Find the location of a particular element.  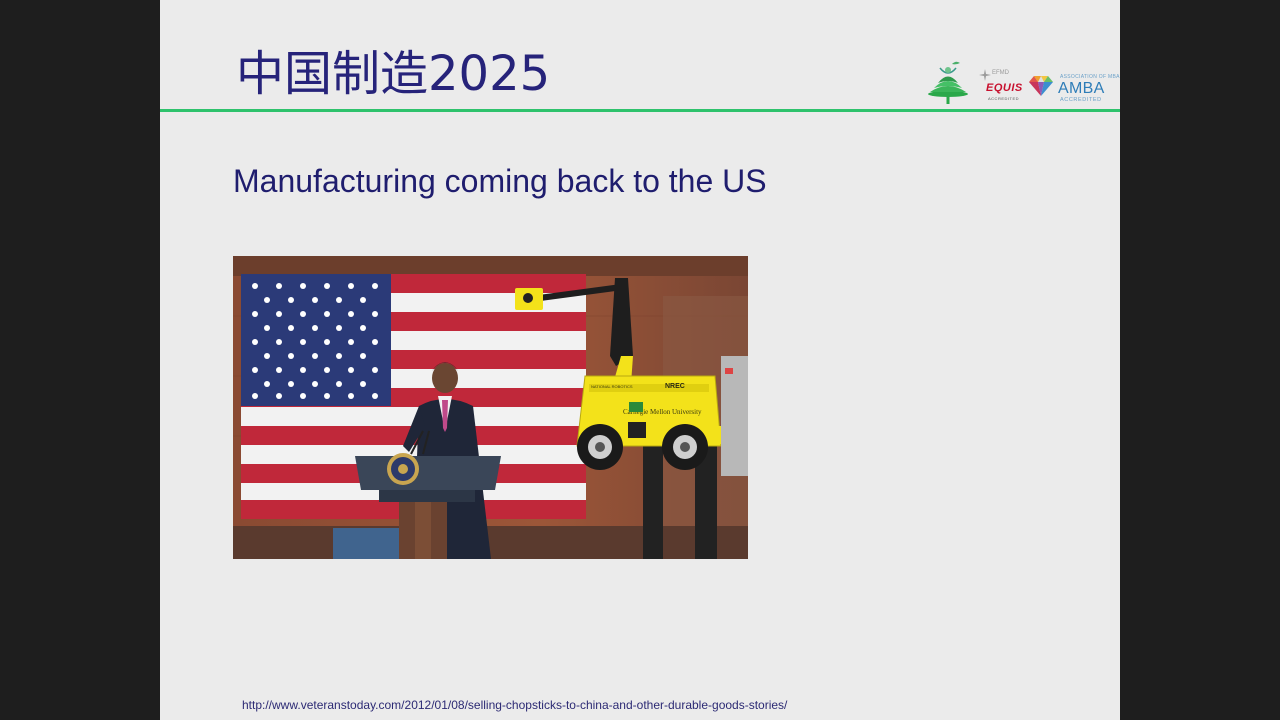

robot-side-label: NATIONAL ROBOTICS is located at coordinates (612, 386).